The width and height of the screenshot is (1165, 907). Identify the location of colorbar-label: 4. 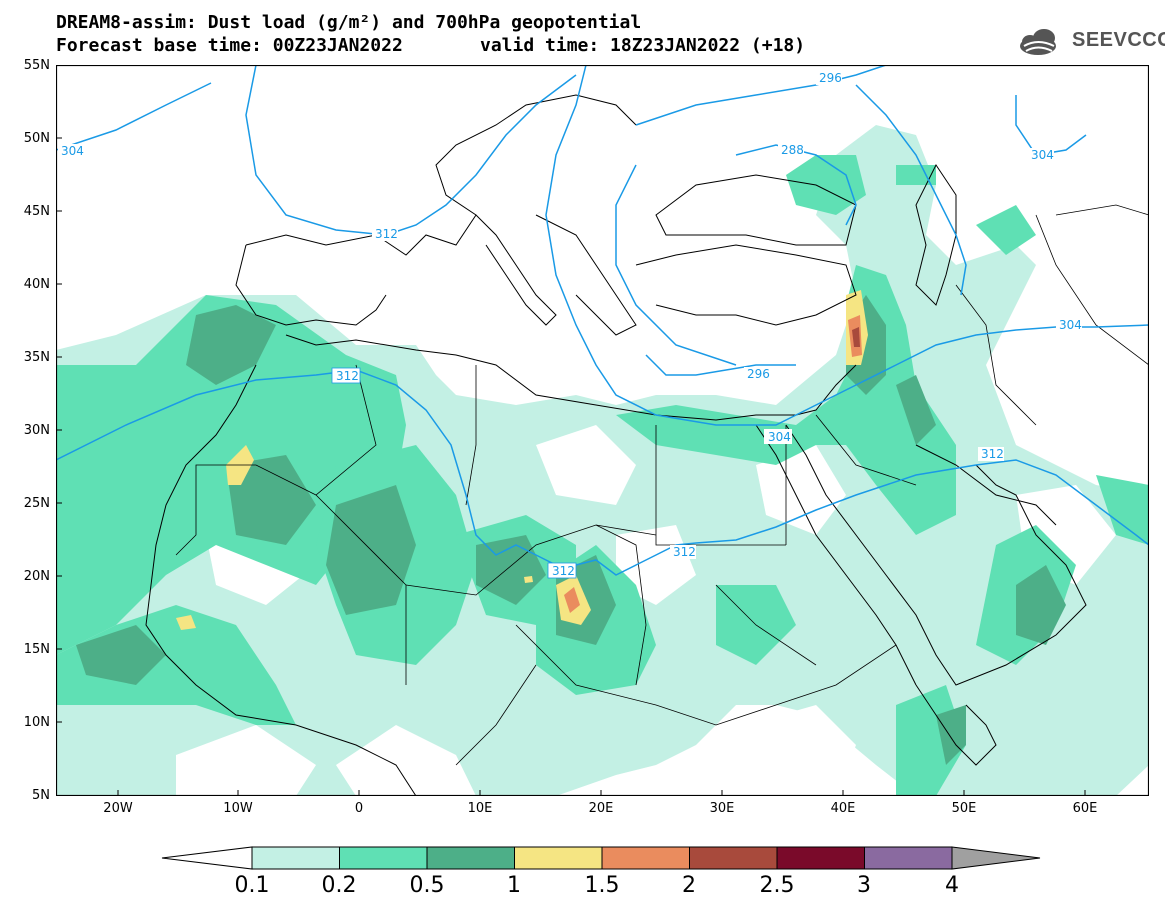
(952, 885).